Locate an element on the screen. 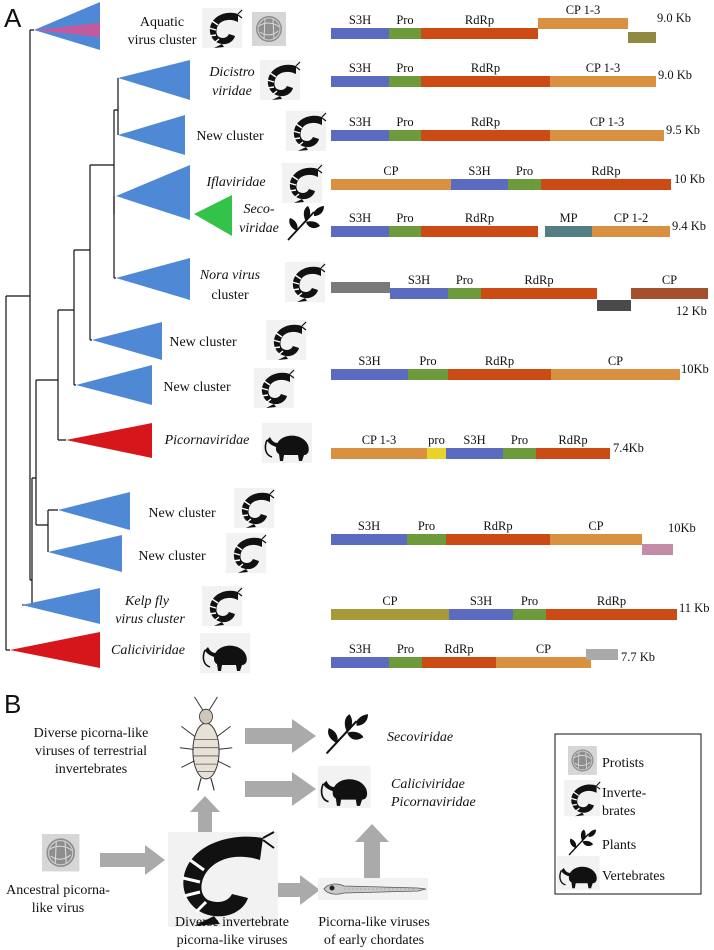 This screenshot has width=714, height=950. clade-label-dicistro-2: viridae is located at coordinates (232, 91).